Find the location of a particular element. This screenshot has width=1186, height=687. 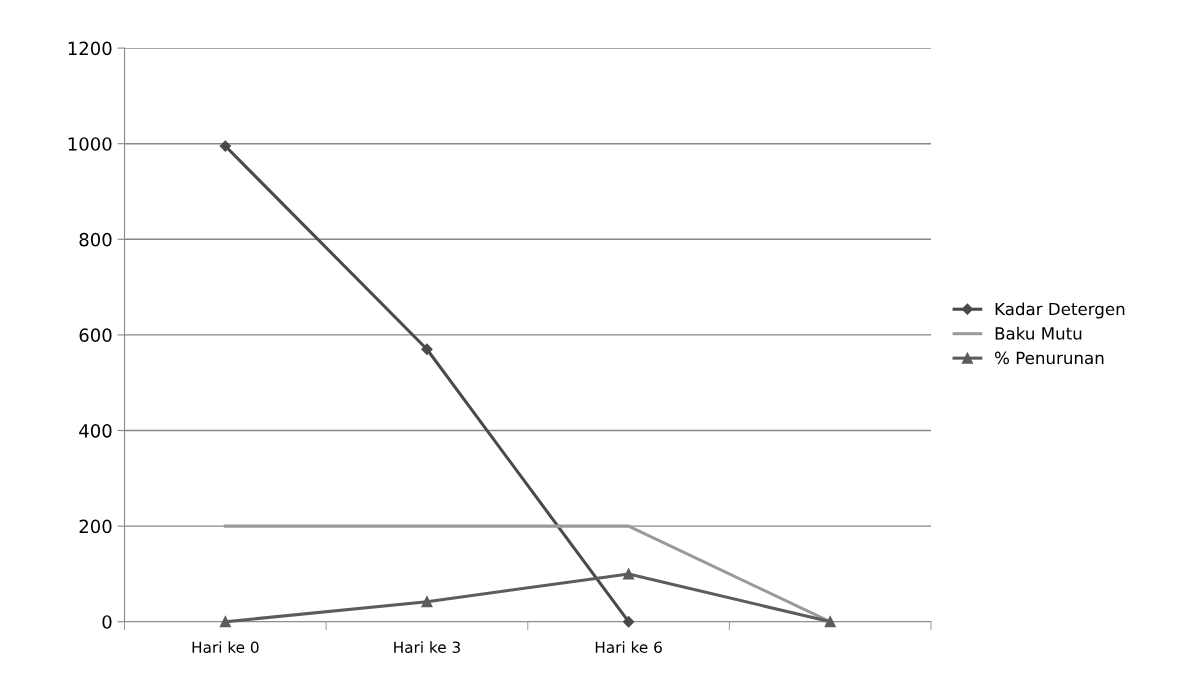

y-tick-label: 200 is located at coordinates (95, 526).